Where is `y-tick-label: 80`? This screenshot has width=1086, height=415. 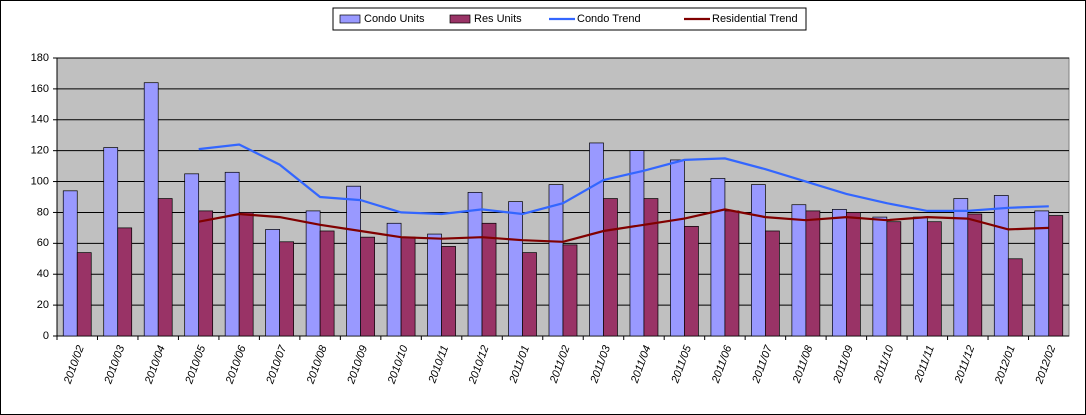 y-tick-label: 80 is located at coordinates (43, 212).